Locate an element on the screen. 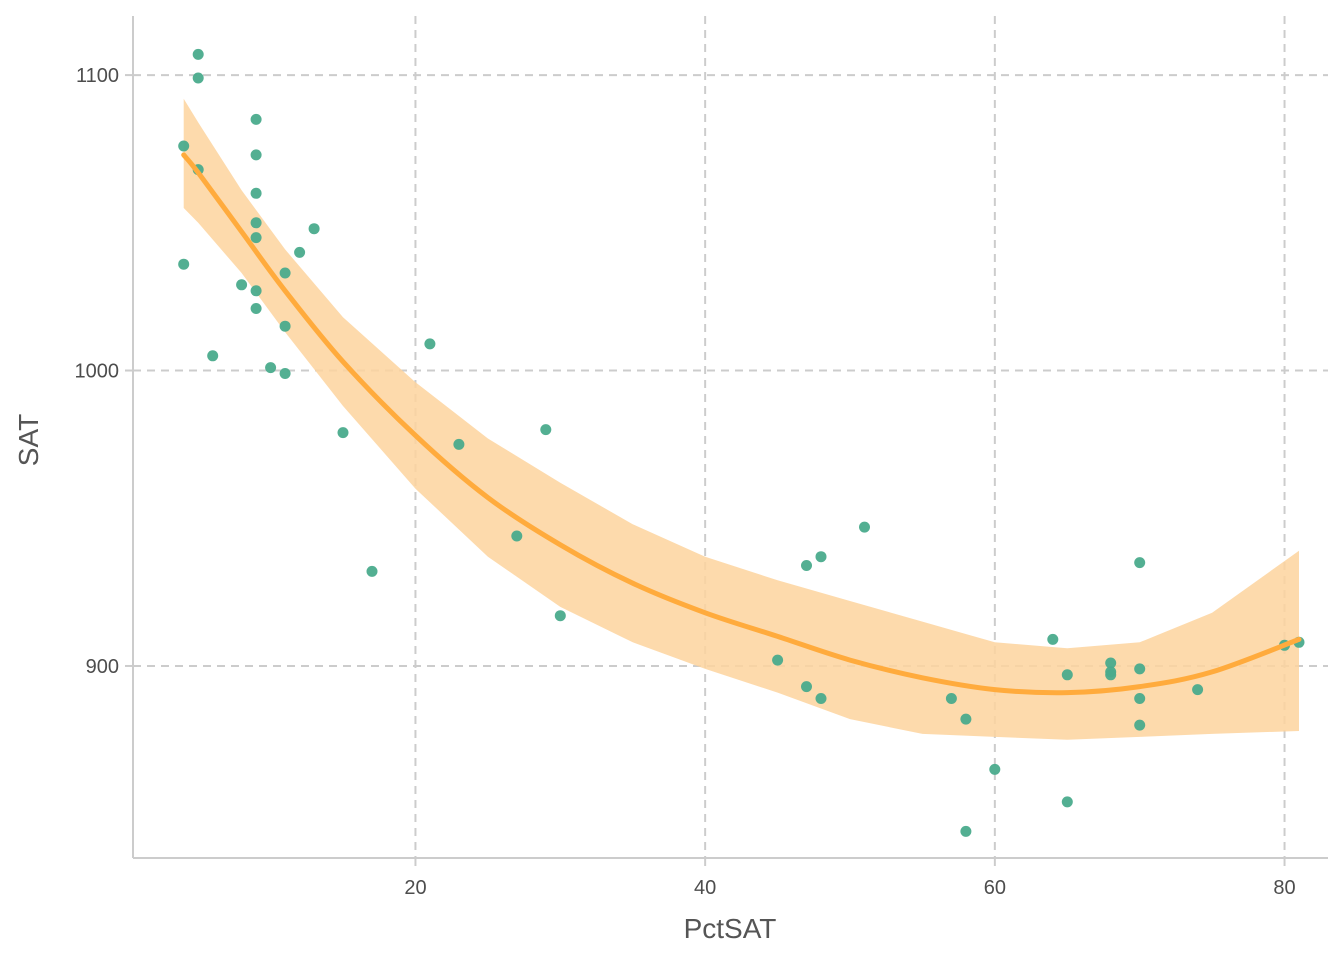  y-tick-label: 900 is located at coordinates (102, 667).